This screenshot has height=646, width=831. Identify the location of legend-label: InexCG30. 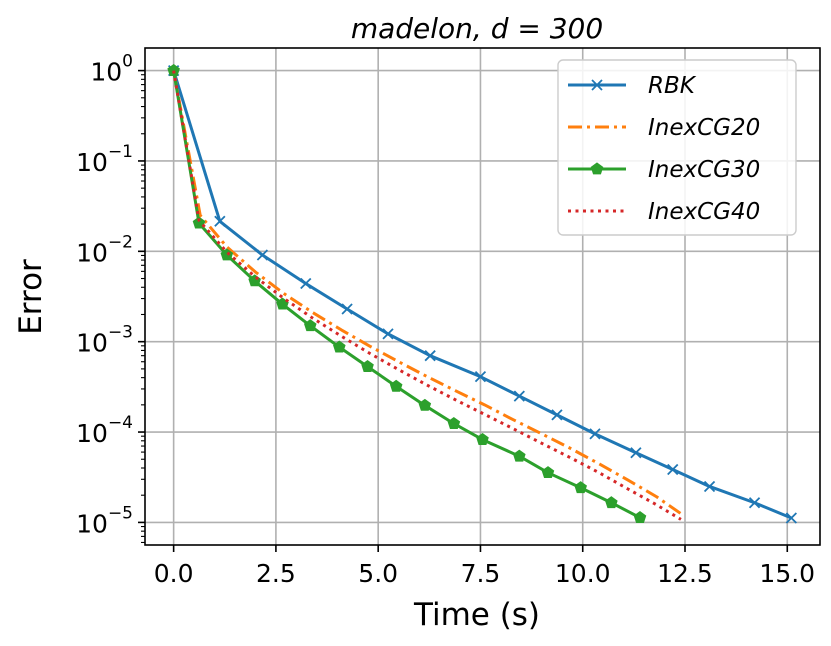
(704, 170).